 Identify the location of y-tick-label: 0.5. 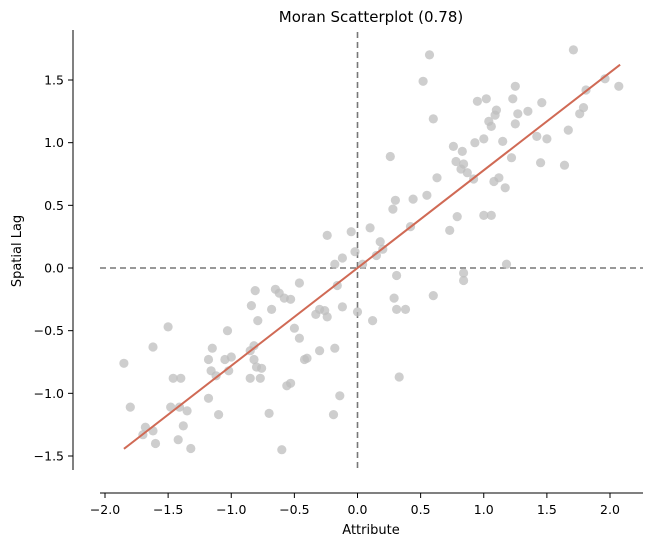
(54, 205).